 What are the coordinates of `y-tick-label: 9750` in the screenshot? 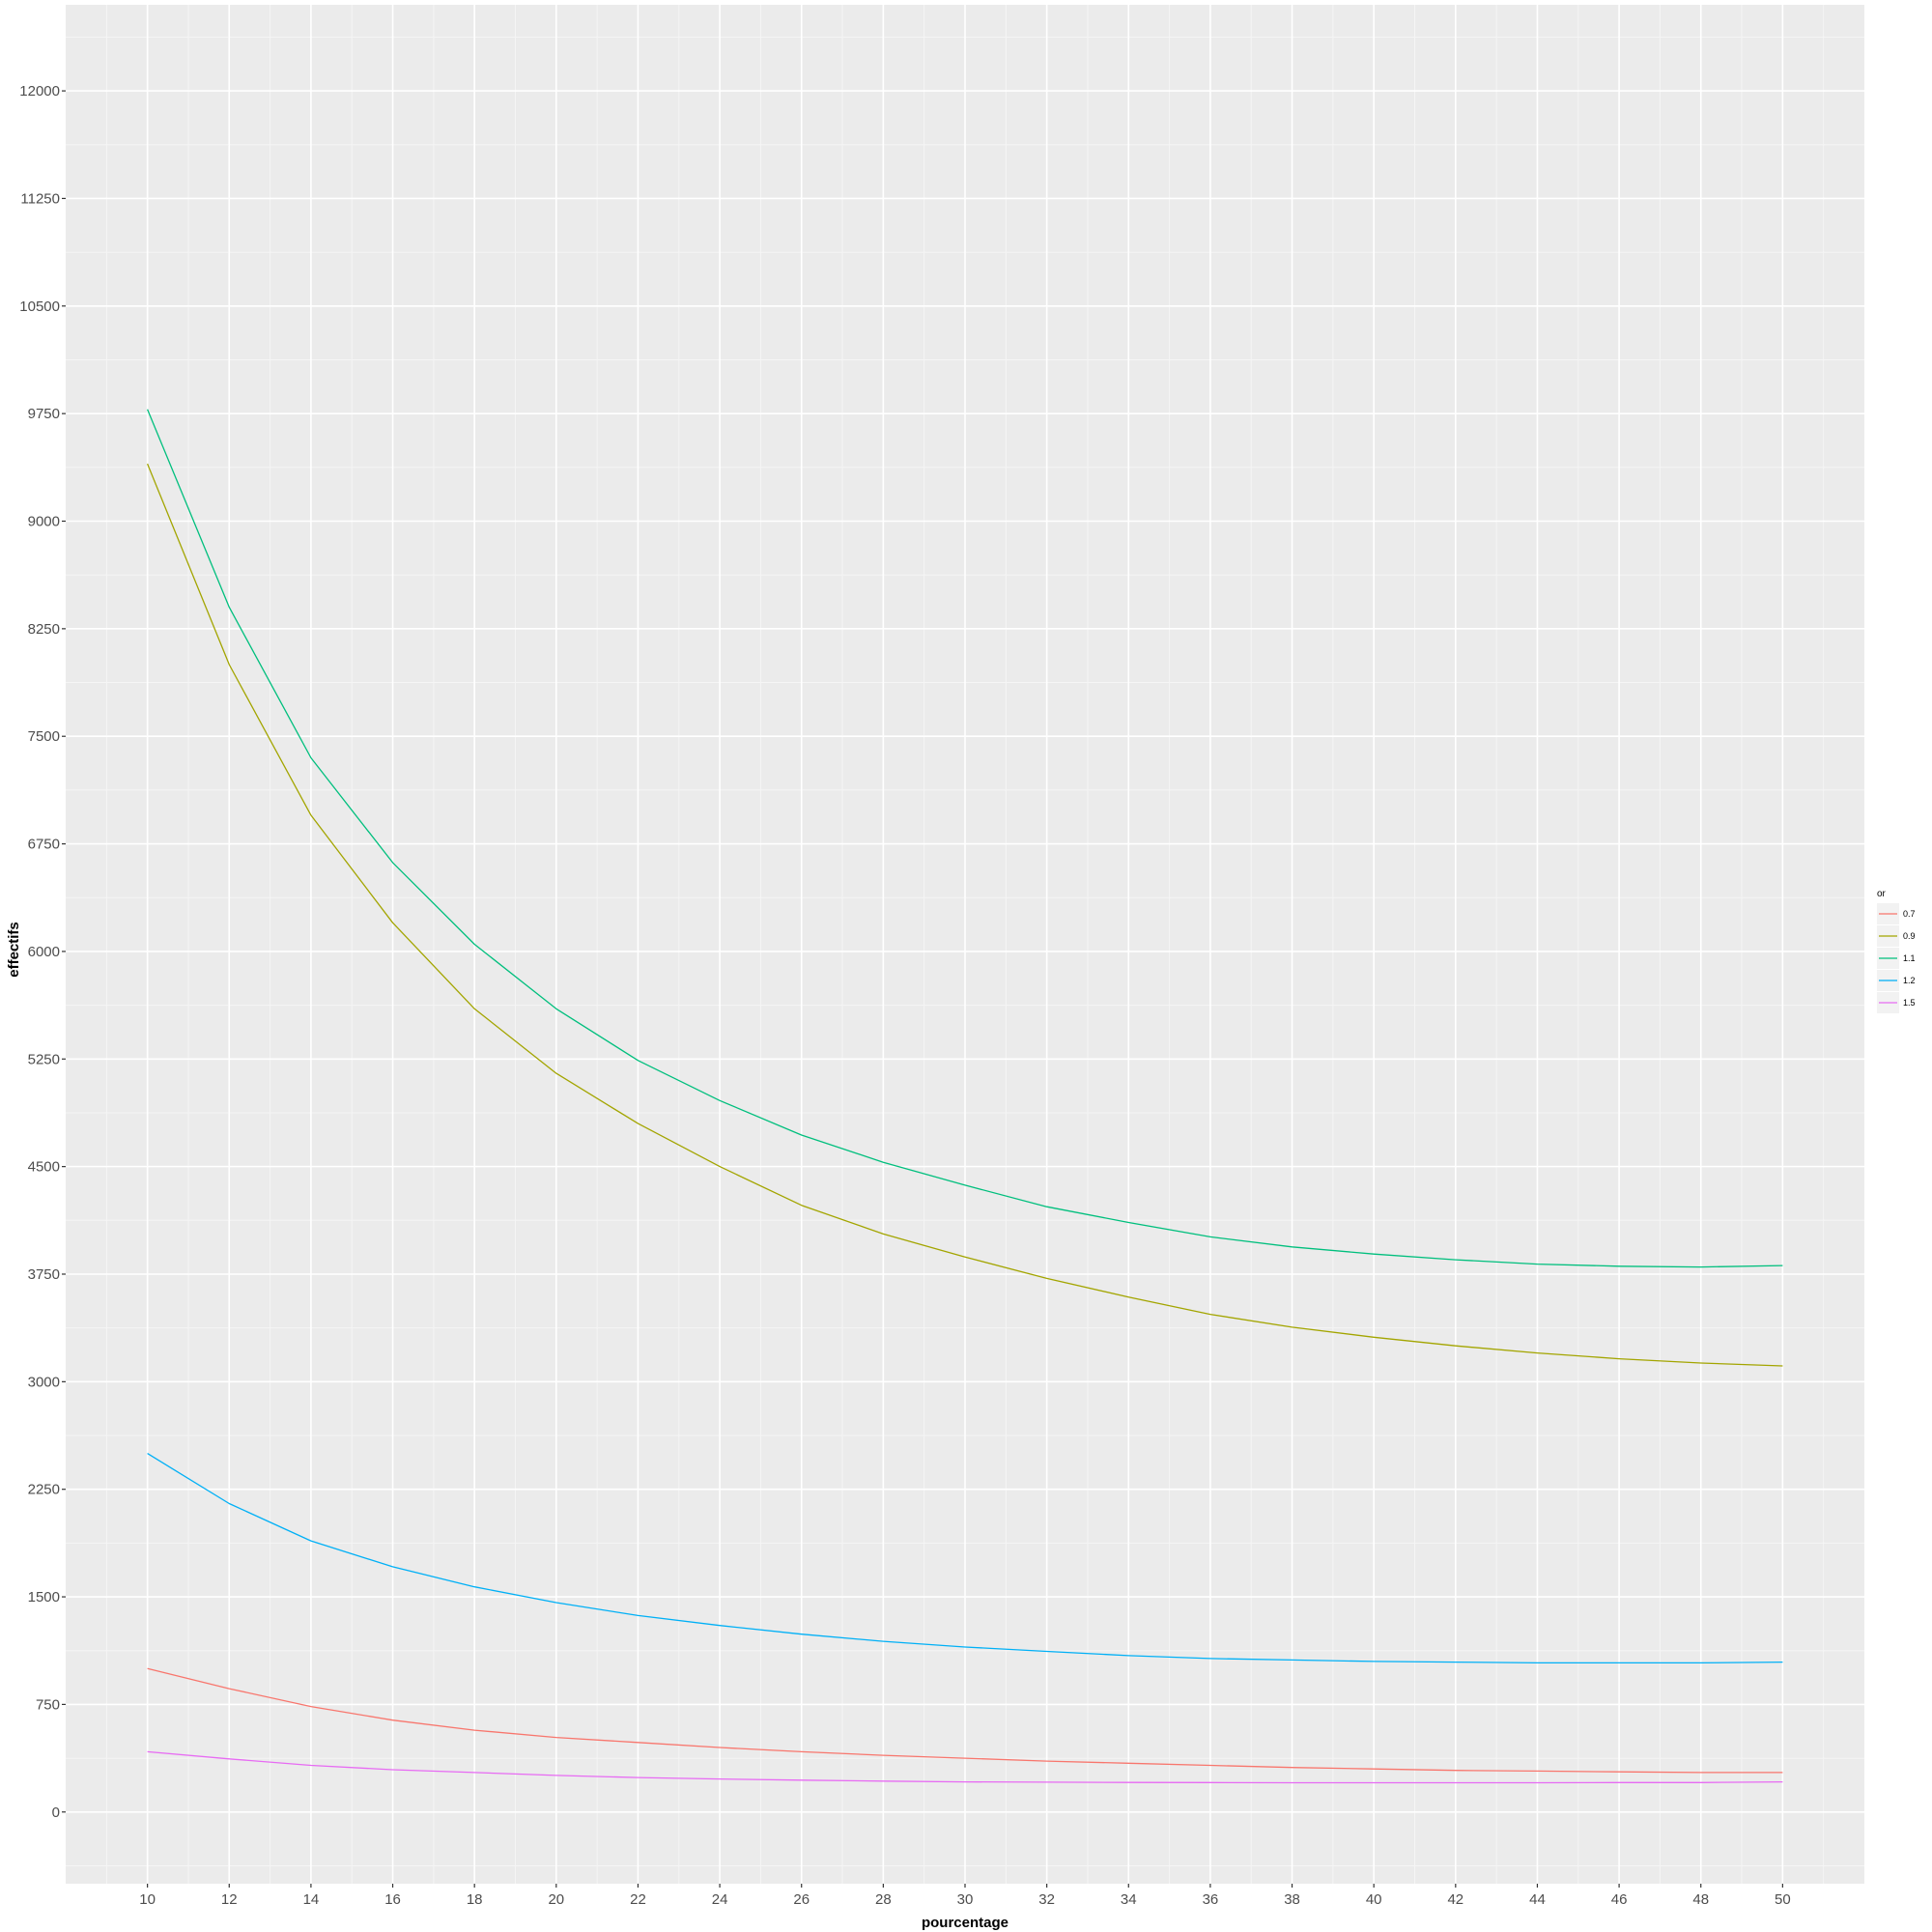 It's located at (44, 414).